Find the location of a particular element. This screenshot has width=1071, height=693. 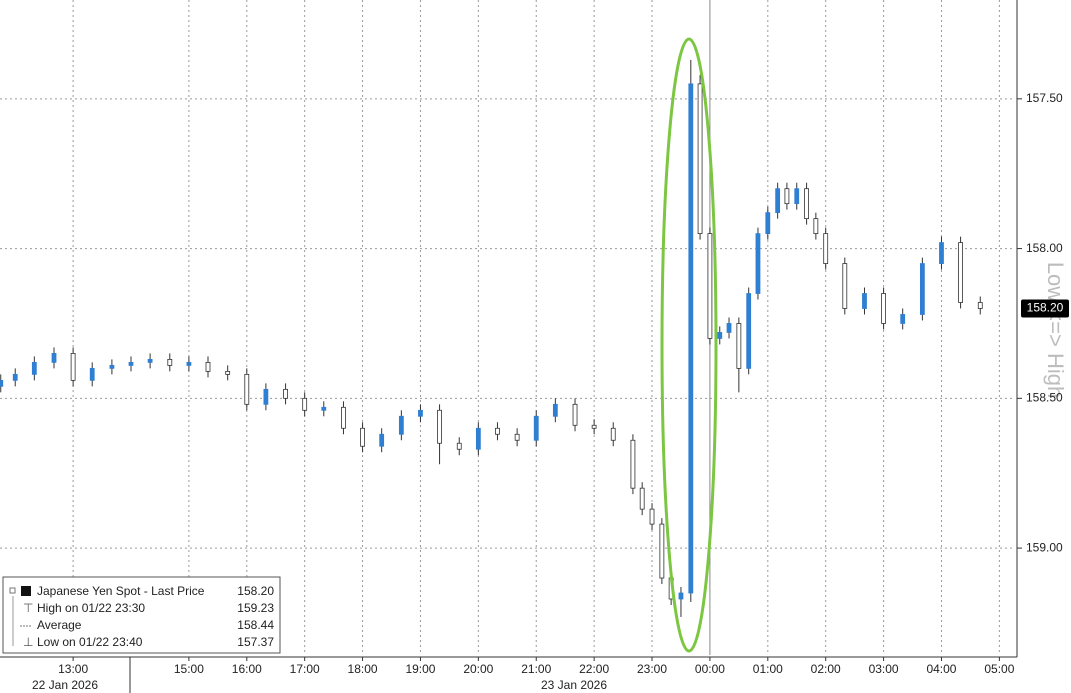

x-tick-label: 03:00 is located at coordinates (884, 669).